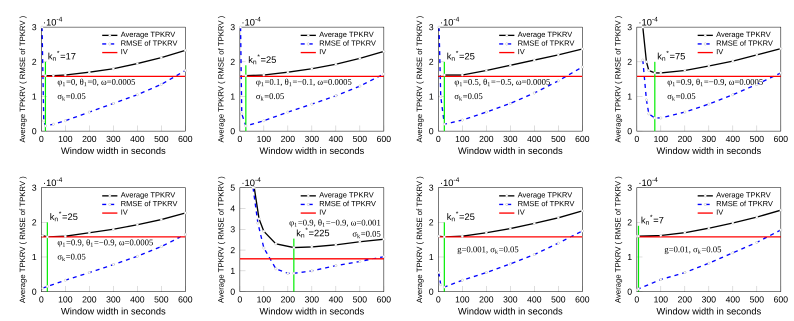 Image resolution: width=794 pixels, height=321 pixels. Describe the element at coordinates (671, 55) in the screenshot. I see `annotation: k$_{n}$$^{*}$=75` at that location.